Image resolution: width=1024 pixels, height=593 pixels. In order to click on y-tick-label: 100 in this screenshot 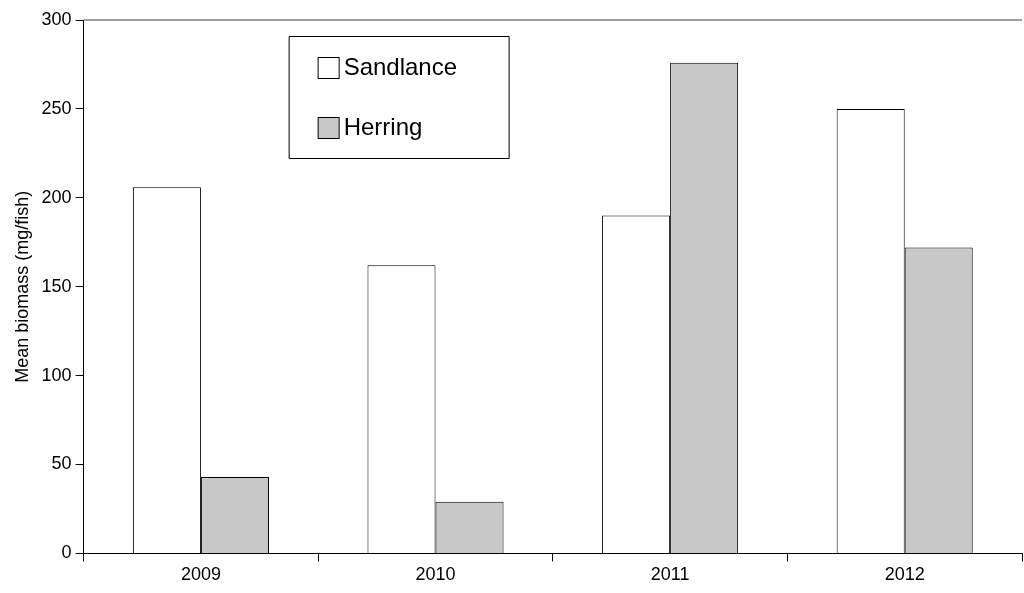, I will do `click(56, 374)`.